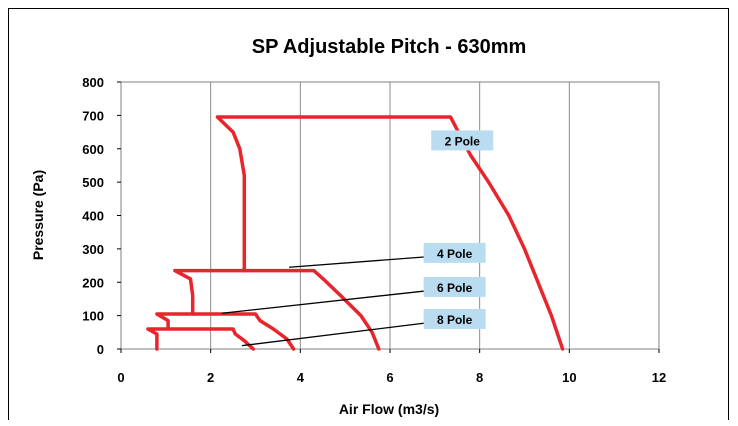  I want to click on x-tick-label: 6, so click(389, 377).